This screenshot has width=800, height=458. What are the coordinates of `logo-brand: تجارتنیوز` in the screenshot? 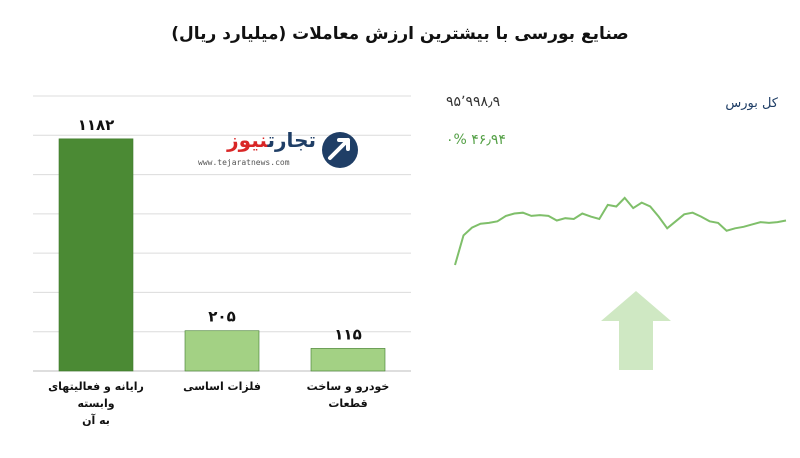 It's located at (257, 140).